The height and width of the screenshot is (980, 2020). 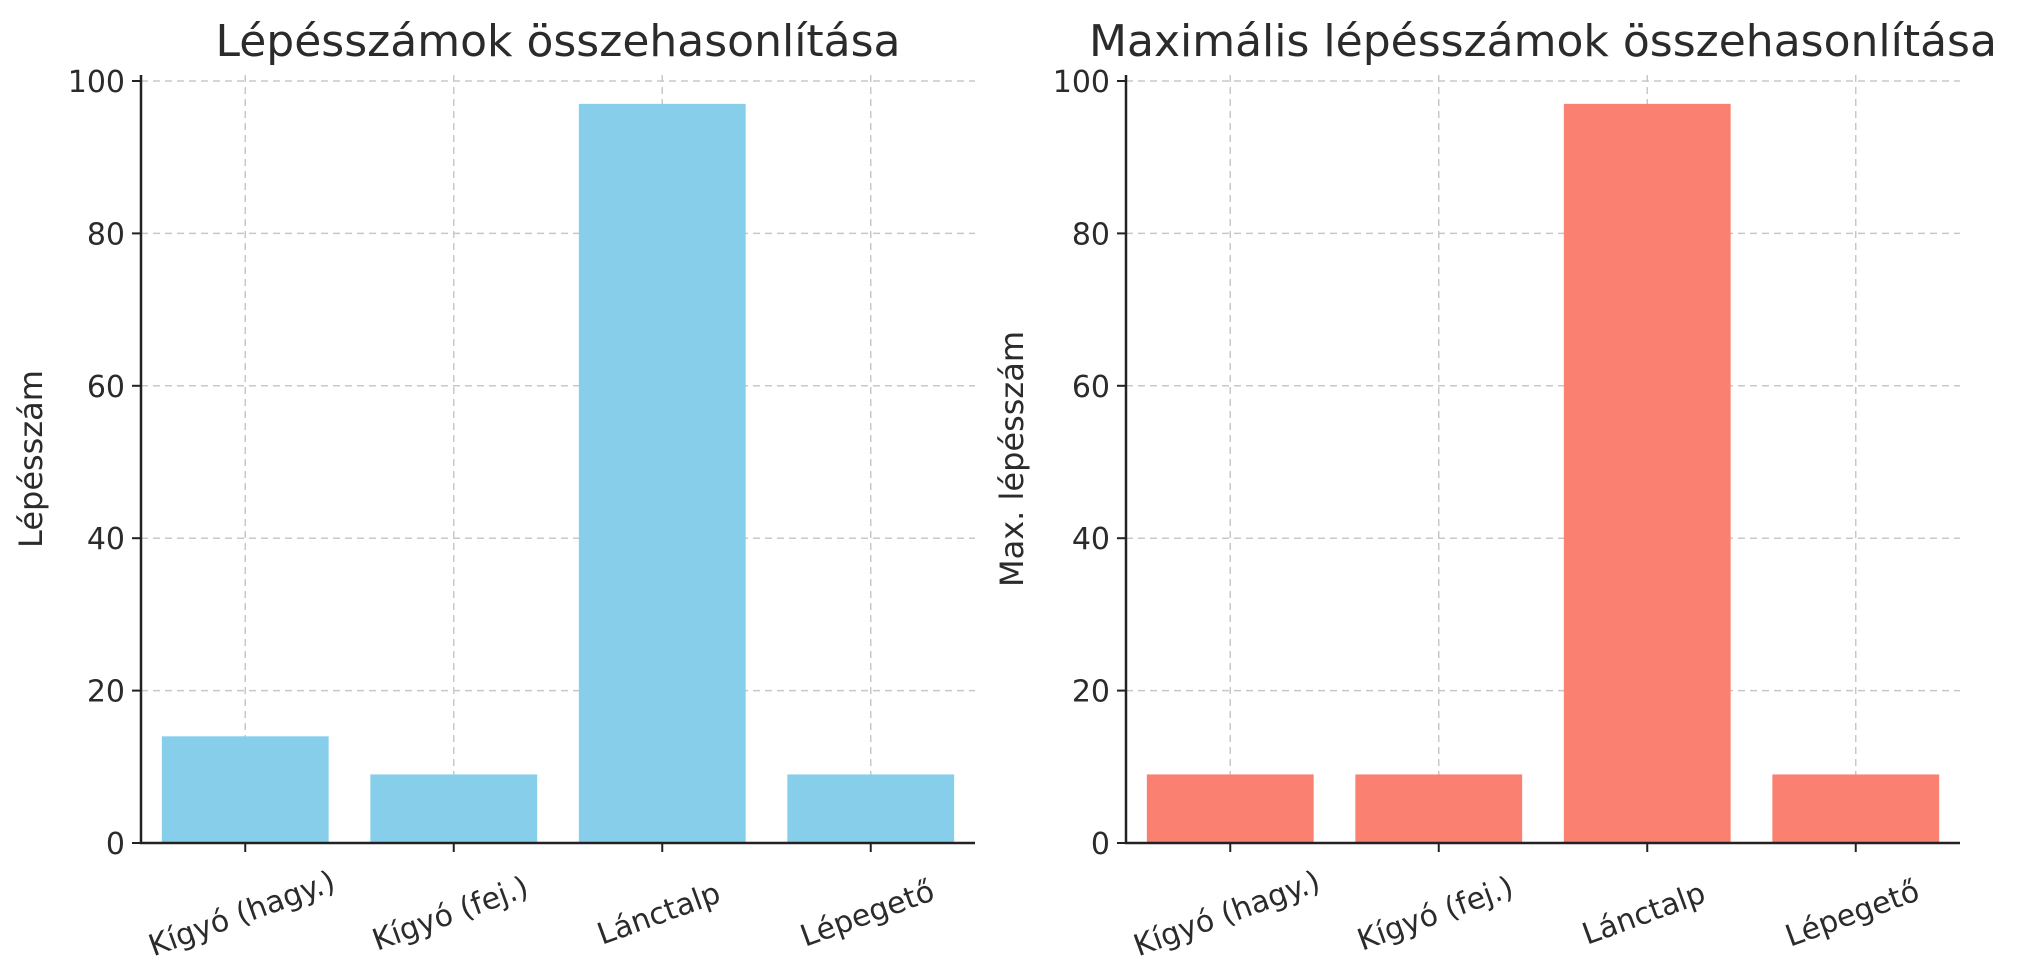 I want to click on chart-title: Maximális lépésszámok összehasonlítása, so click(x=1543, y=41).